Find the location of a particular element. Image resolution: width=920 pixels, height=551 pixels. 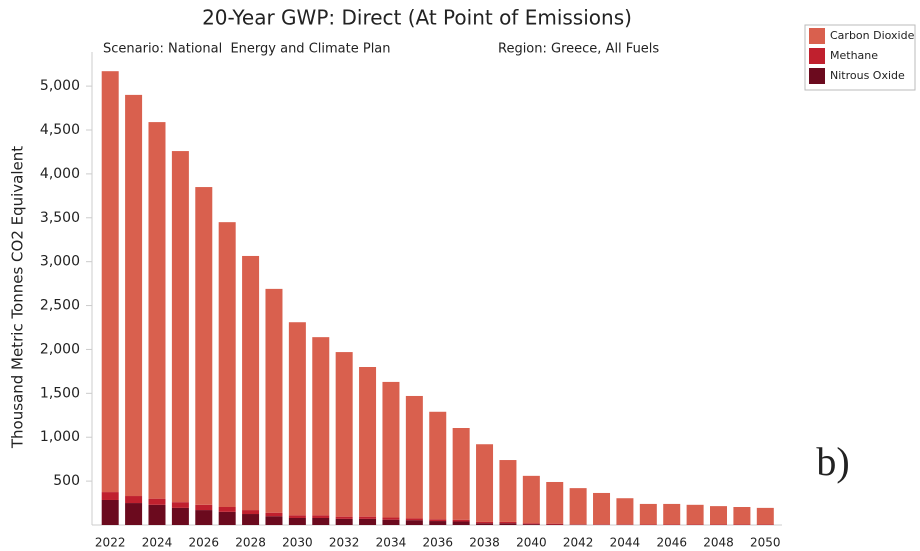

y-tick-label: 2,500 is located at coordinates (60, 306).